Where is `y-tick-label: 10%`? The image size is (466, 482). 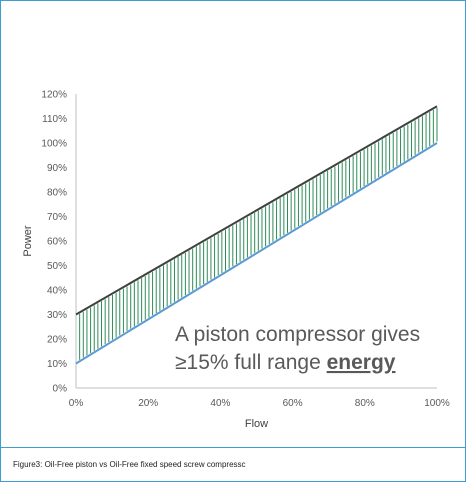 y-tick-label: 10% is located at coordinates (57, 364).